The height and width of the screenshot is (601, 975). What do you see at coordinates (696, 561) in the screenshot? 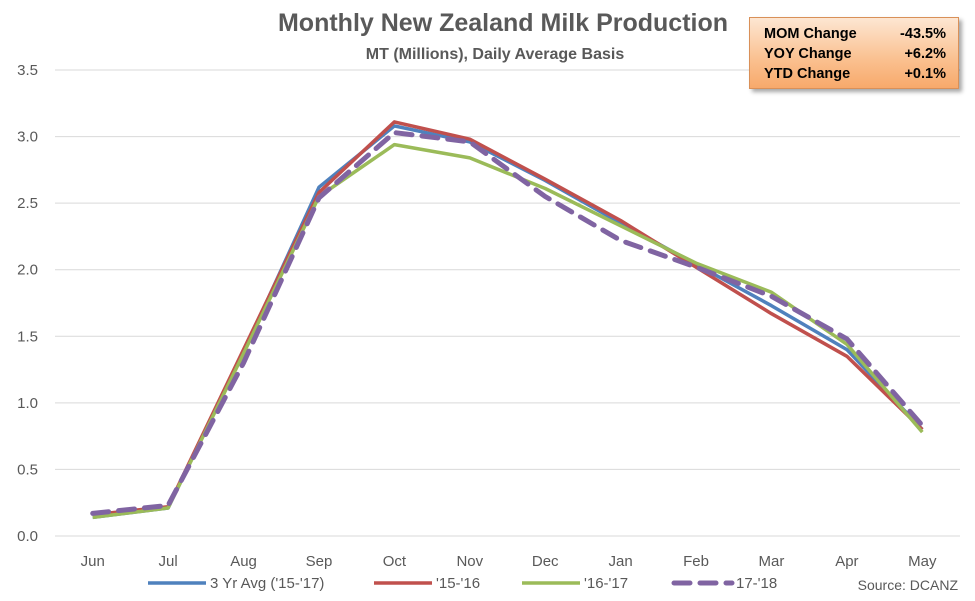
I see `x-tick-label: Feb` at bounding box center [696, 561].